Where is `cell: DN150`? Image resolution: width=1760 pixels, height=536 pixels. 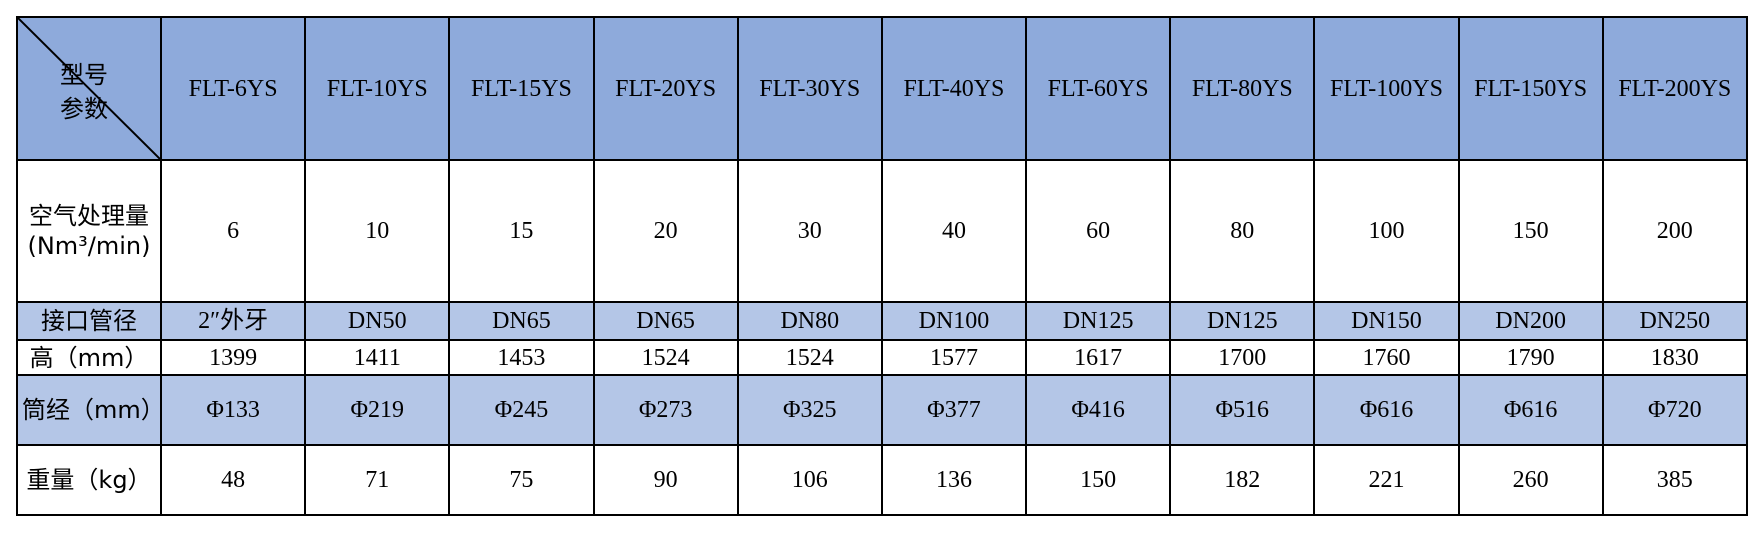
cell: DN150 is located at coordinates (1386, 321).